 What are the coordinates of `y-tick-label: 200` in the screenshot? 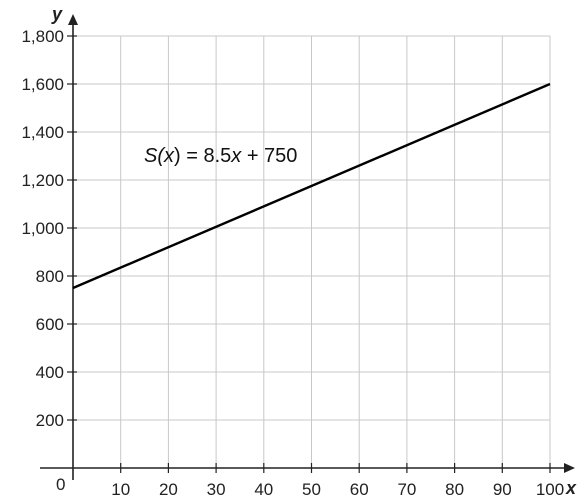 It's located at (50, 420).